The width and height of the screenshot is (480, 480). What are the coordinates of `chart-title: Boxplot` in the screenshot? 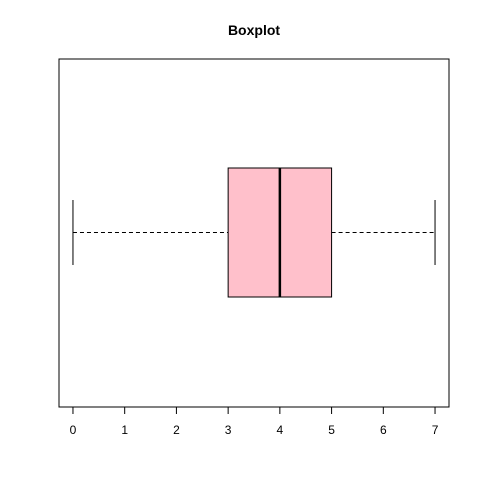 It's located at (254, 30).